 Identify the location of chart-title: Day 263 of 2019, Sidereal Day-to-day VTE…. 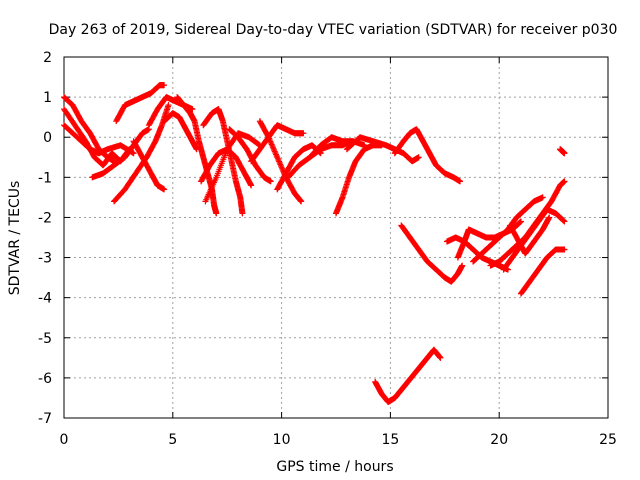
(333, 30).